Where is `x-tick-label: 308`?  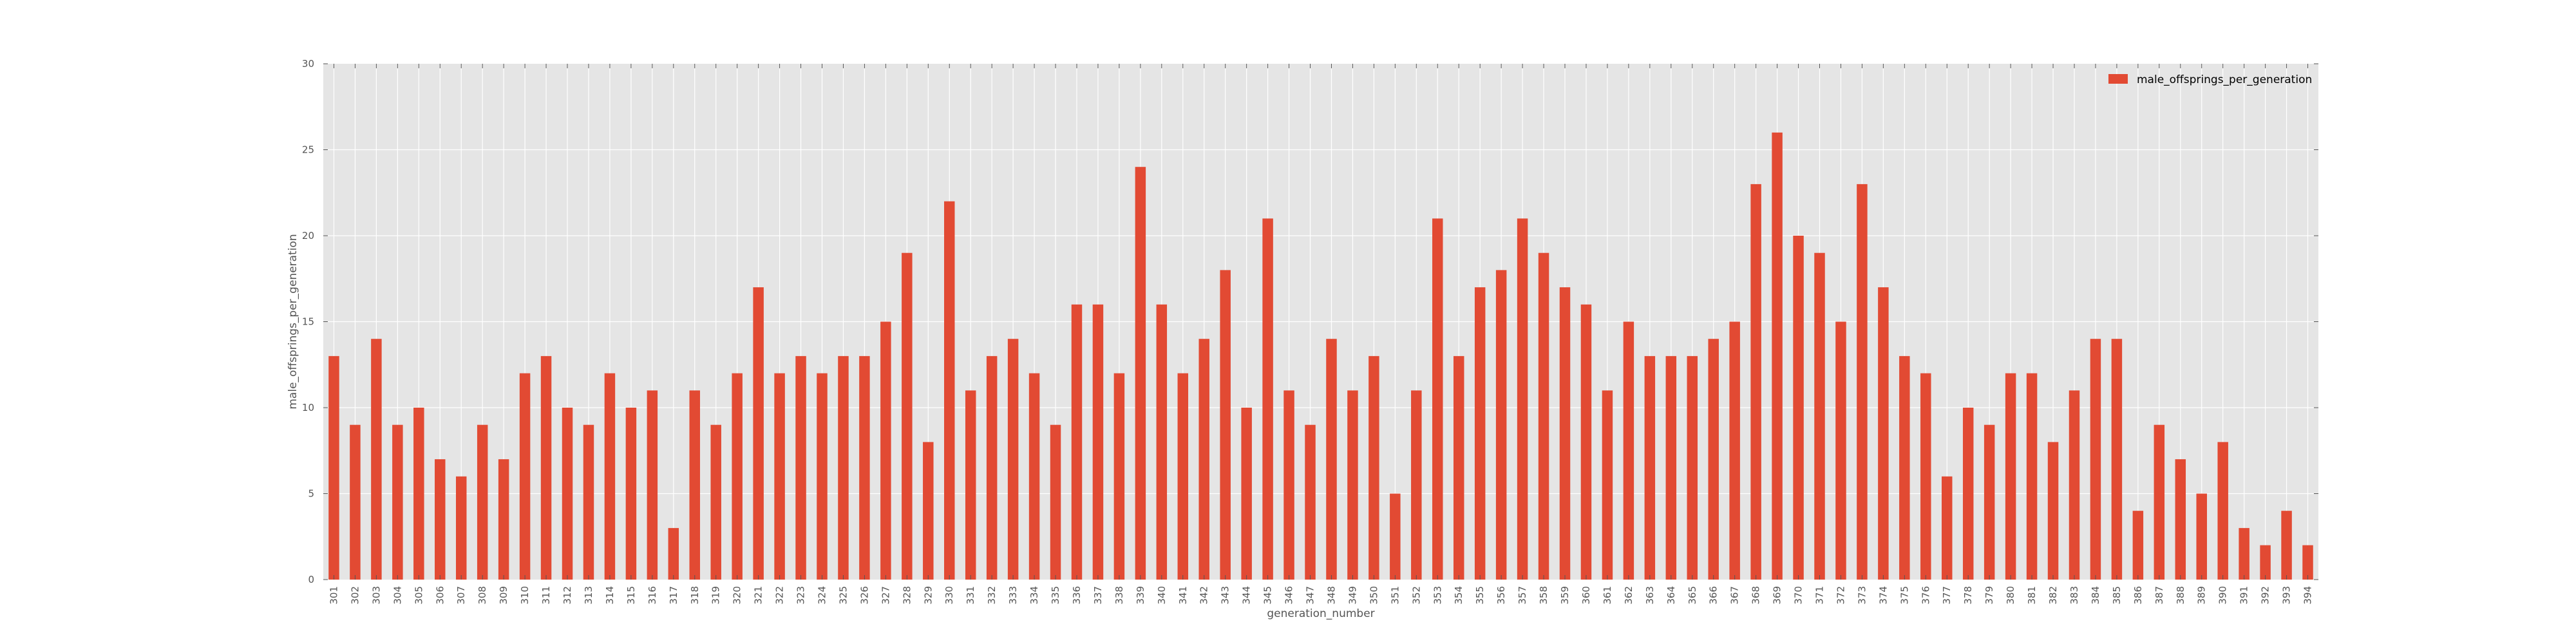
x-tick-label: 308 is located at coordinates (482, 595).